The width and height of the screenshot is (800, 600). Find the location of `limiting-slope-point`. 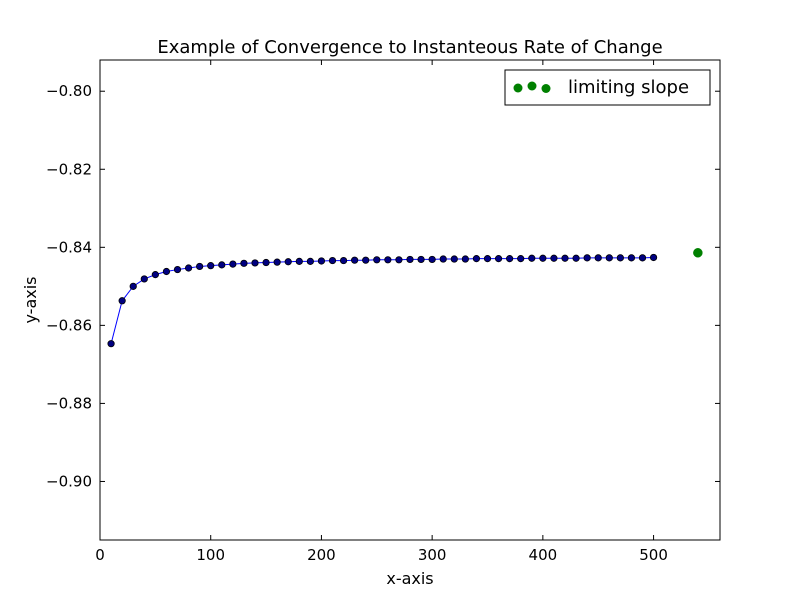

limiting-slope-point is located at coordinates (698, 253).